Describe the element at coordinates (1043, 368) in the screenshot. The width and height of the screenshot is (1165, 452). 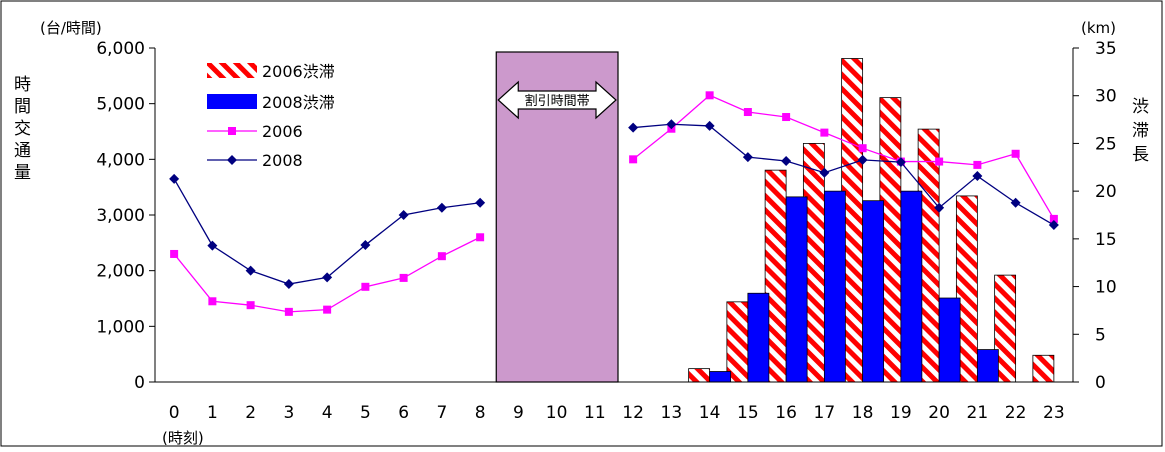
I see `bar-2006渋滞-23` at that location.